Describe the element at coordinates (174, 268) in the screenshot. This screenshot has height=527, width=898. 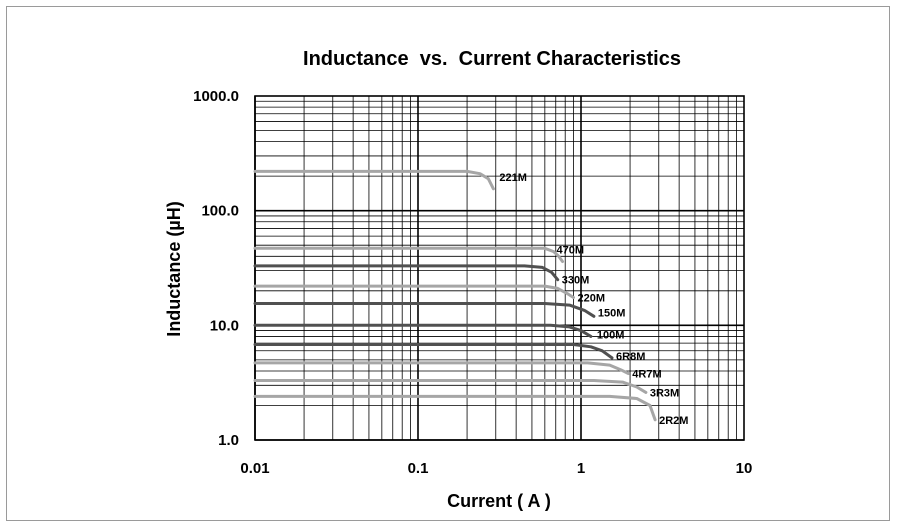
I see `y-axis-label: Inductance (µH)` at that location.